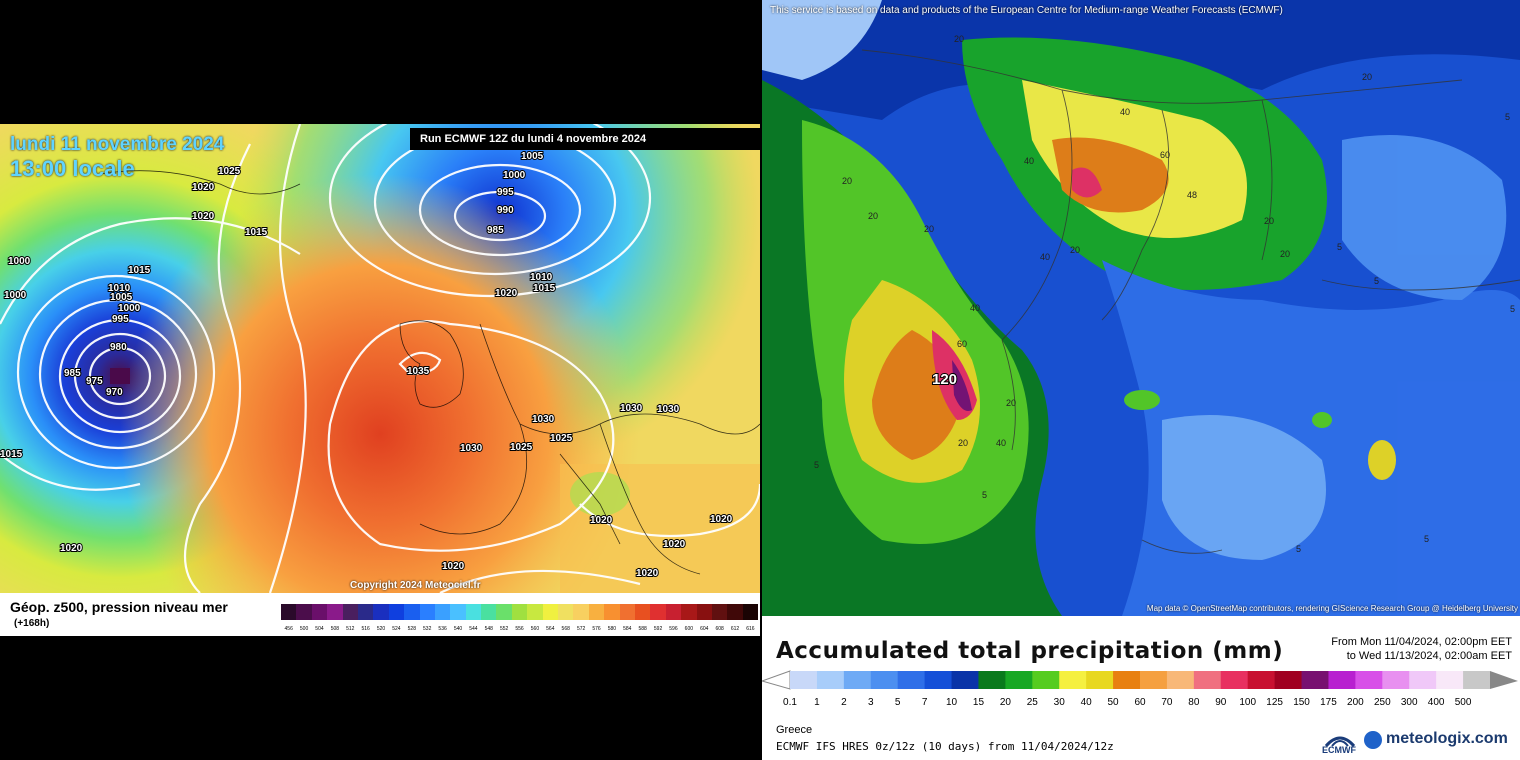 The image size is (1520, 760). Describe the element at coordinates (32, 623) in the screenshot. I see `legend-subtitle: (+168h)` at that location.